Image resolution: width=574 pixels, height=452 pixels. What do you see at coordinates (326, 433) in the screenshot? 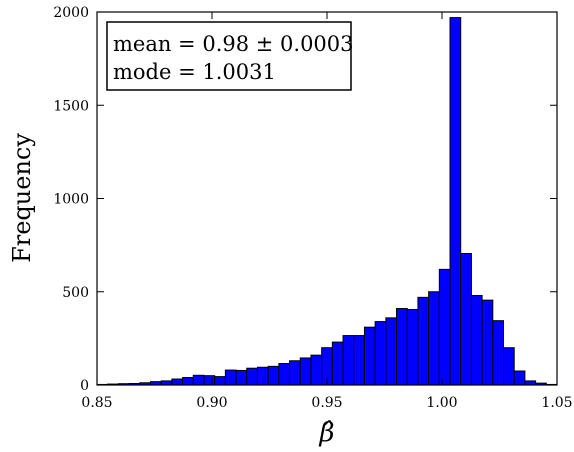
I see `x-axis-title: β̂` at bounding box center [326, 433].